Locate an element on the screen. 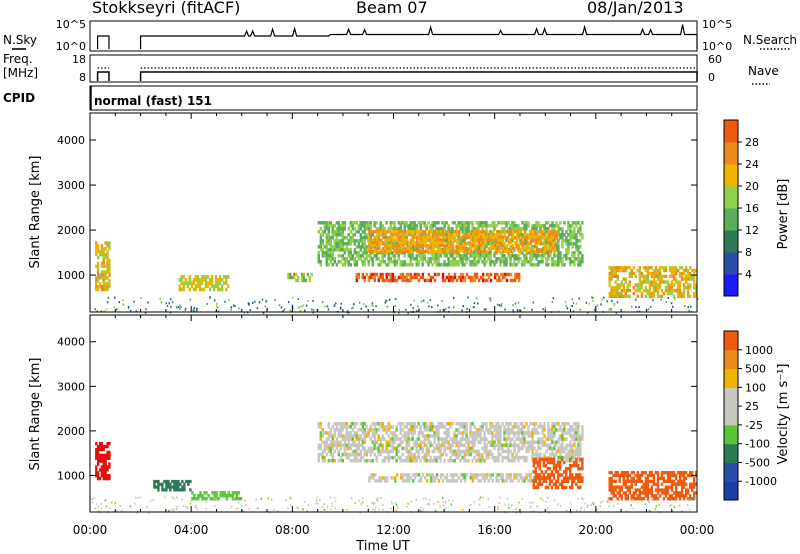  power-colorbar-tick-label: 24 is located at coordinates (752, 164).